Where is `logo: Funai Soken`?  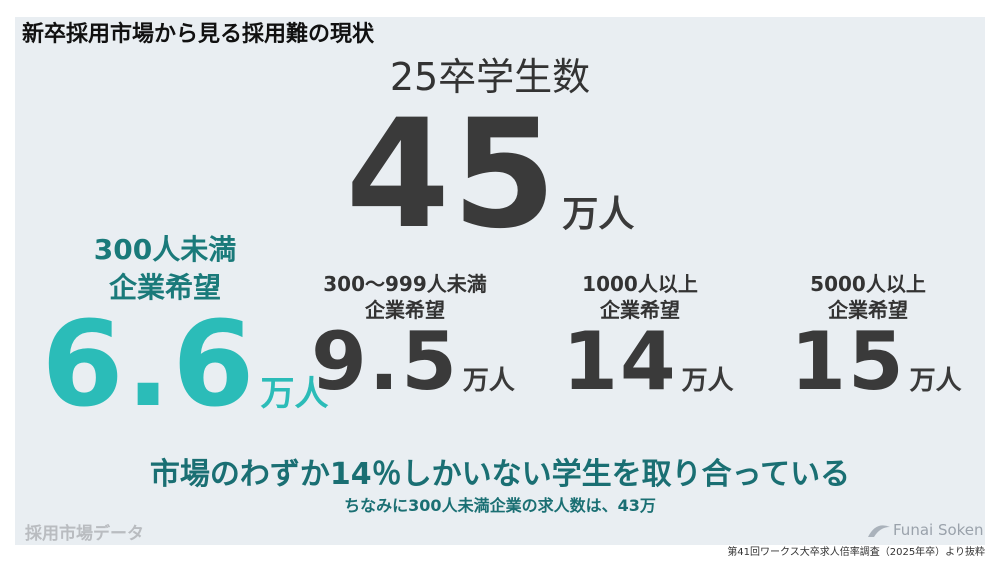
logo: Funai Soken is located at coordinates (938, 530).